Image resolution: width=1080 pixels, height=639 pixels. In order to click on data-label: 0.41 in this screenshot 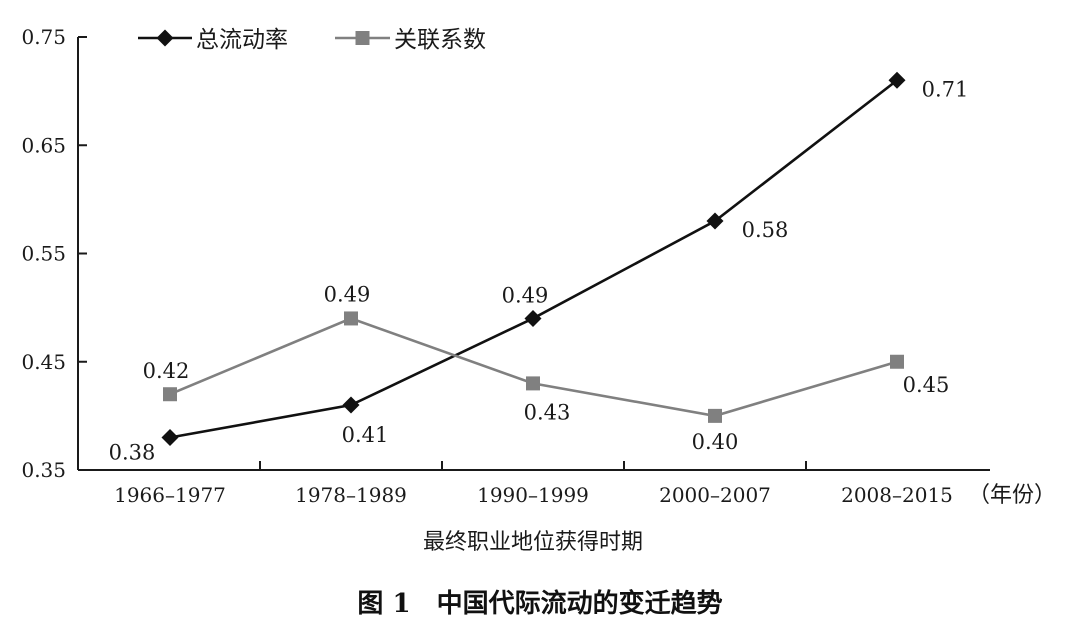, I will do `click(365, 435)`.